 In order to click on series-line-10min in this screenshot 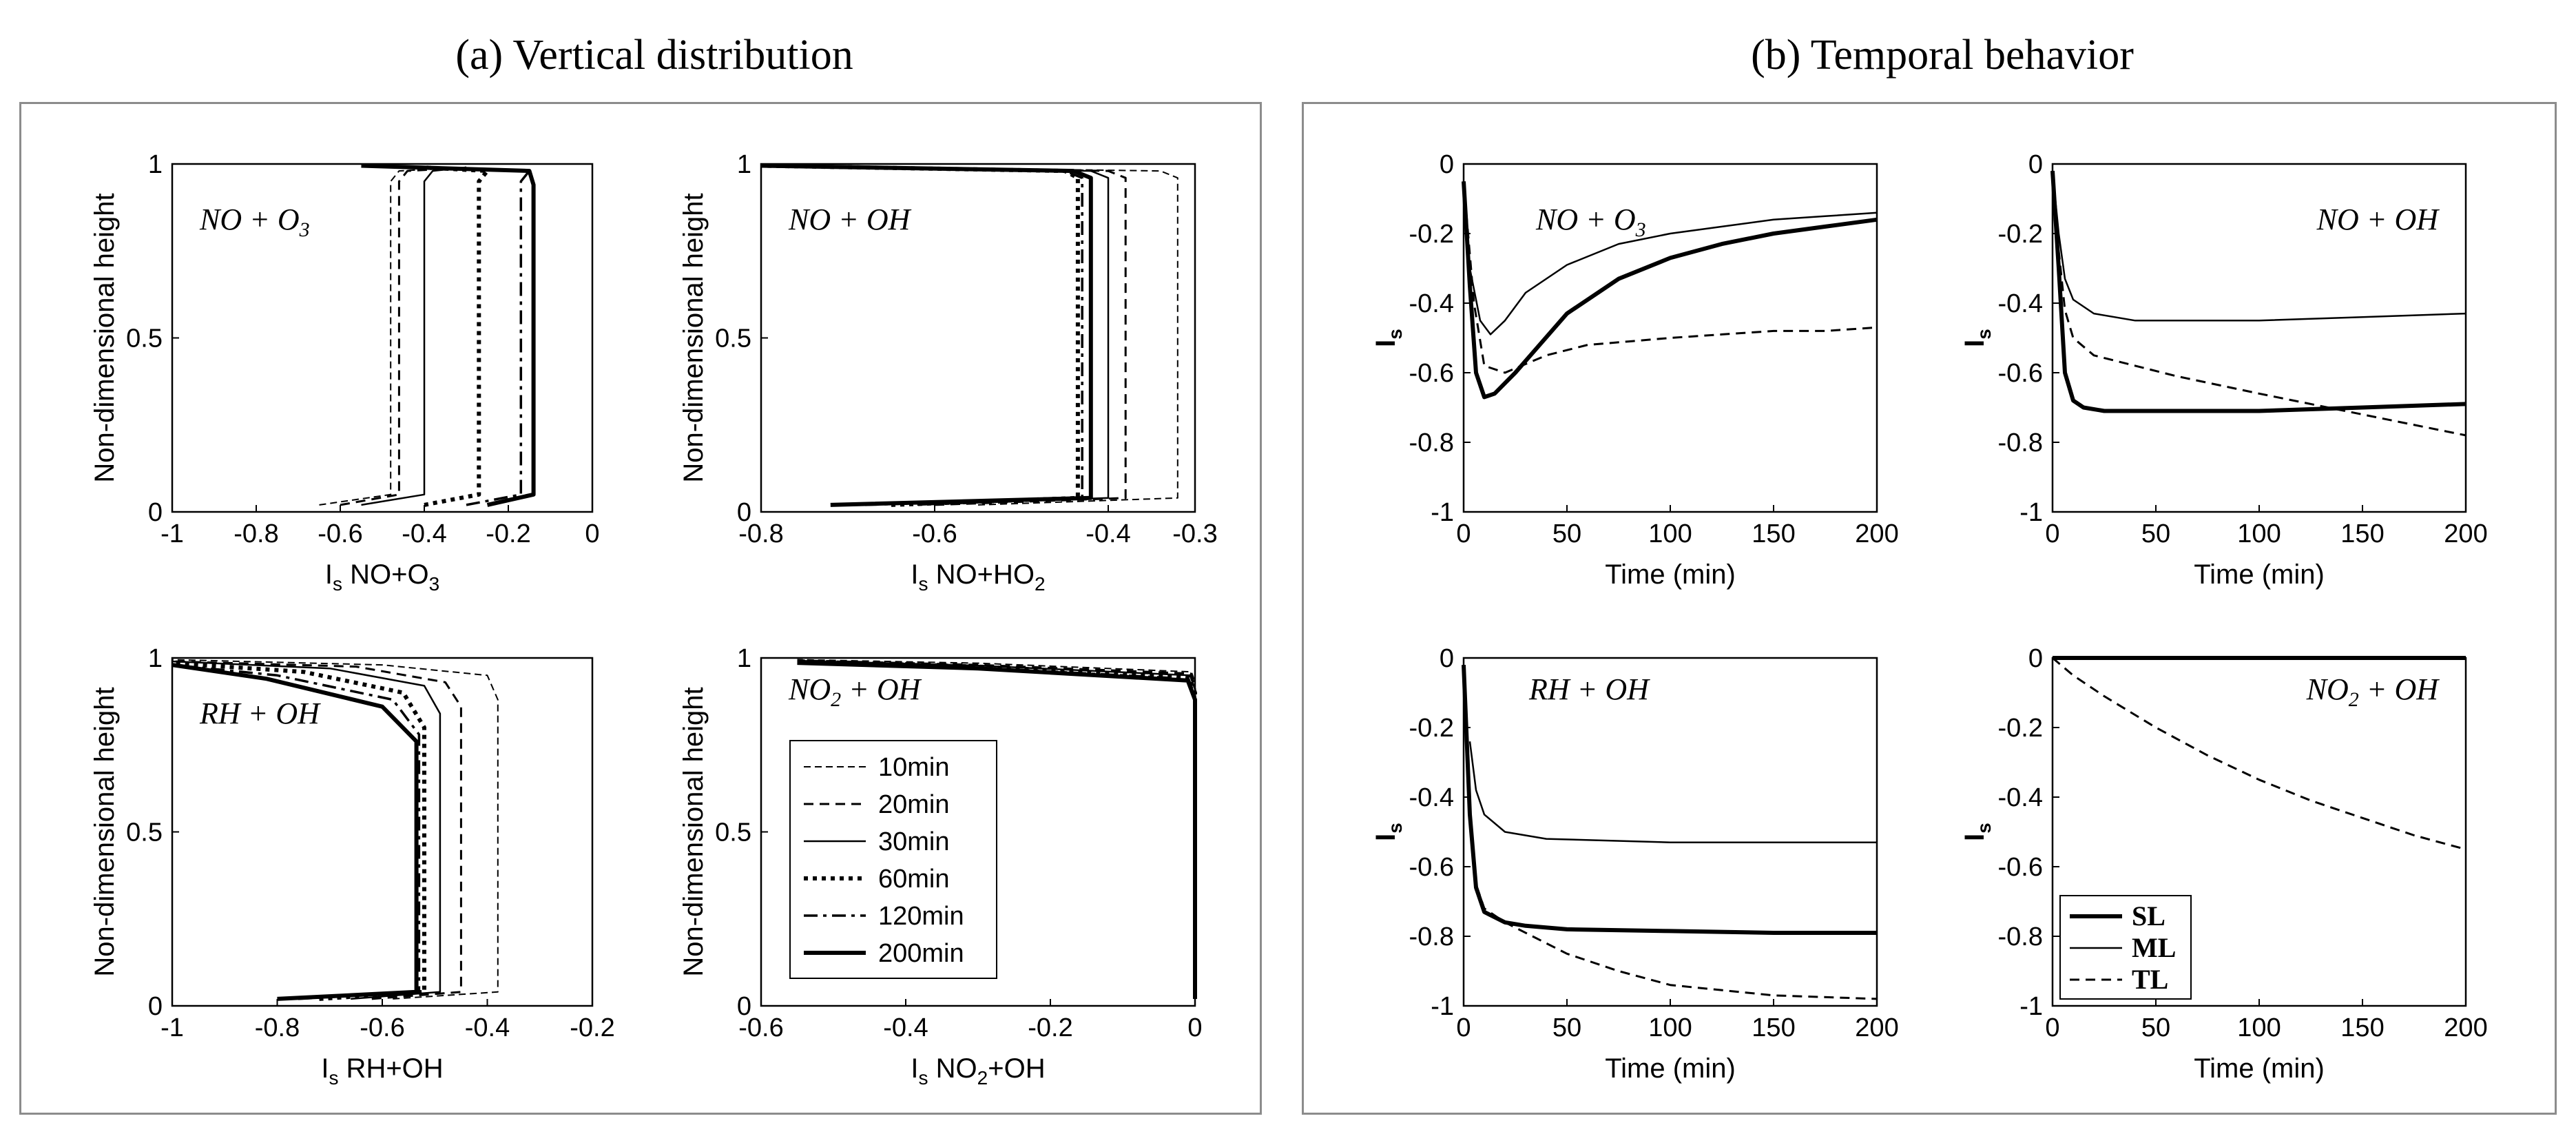, I will do `click(969, 335)`.